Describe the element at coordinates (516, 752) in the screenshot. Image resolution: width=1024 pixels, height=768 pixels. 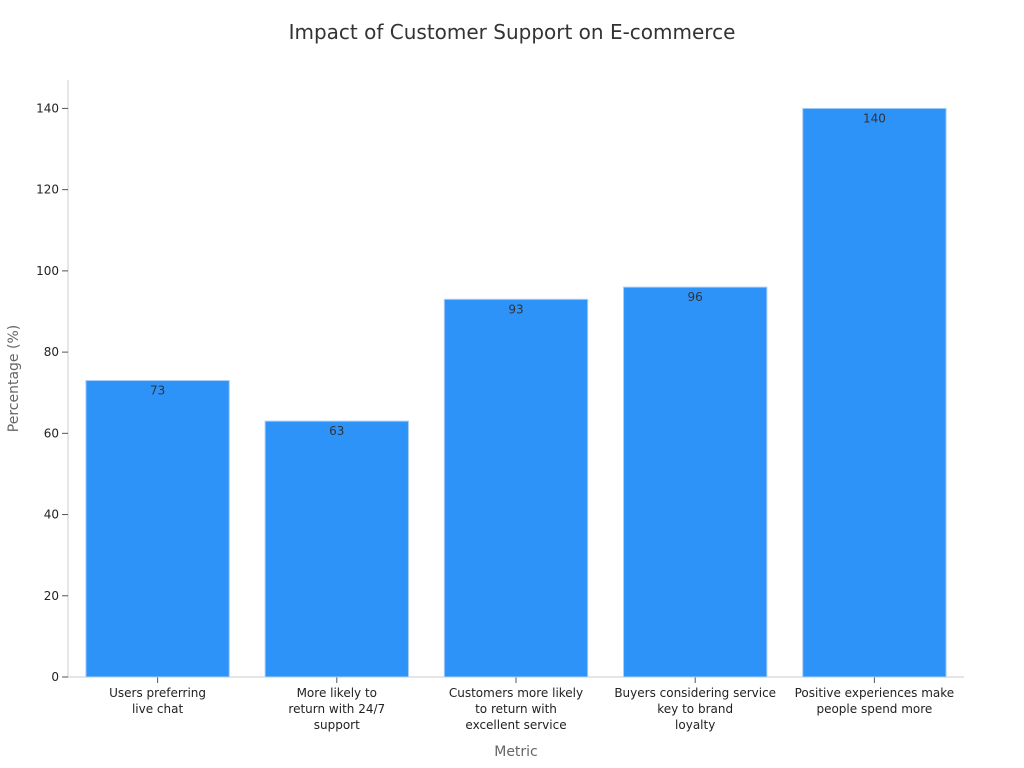
I see `x-axis-title: Metric` at that location.